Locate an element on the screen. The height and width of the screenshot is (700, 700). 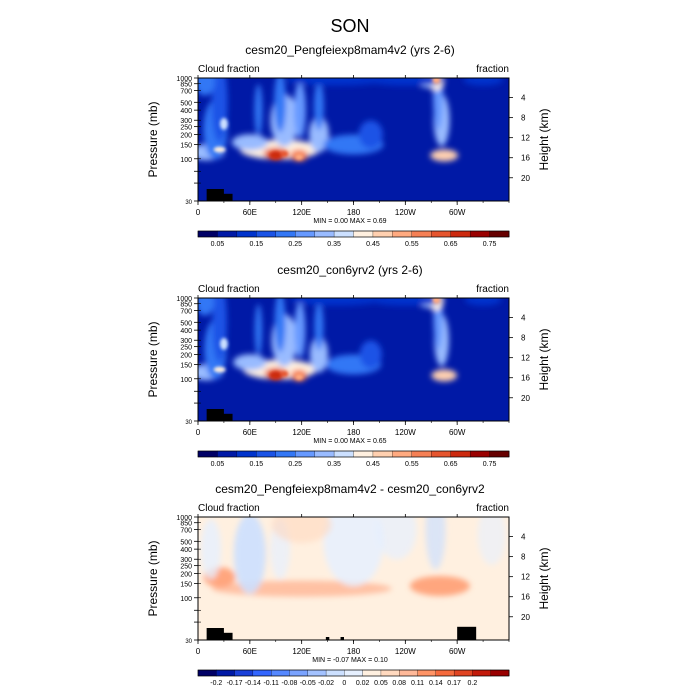
min-max-label: MIN = 0.00 MAX = 0.69 is located at coordinates (349, 221).